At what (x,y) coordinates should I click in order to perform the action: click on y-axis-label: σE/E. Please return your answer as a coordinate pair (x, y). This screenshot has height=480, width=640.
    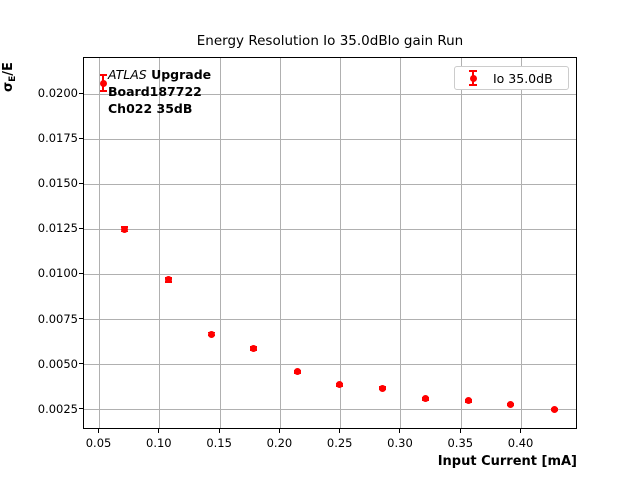
    Looking at the image, I should click on (11, 77).